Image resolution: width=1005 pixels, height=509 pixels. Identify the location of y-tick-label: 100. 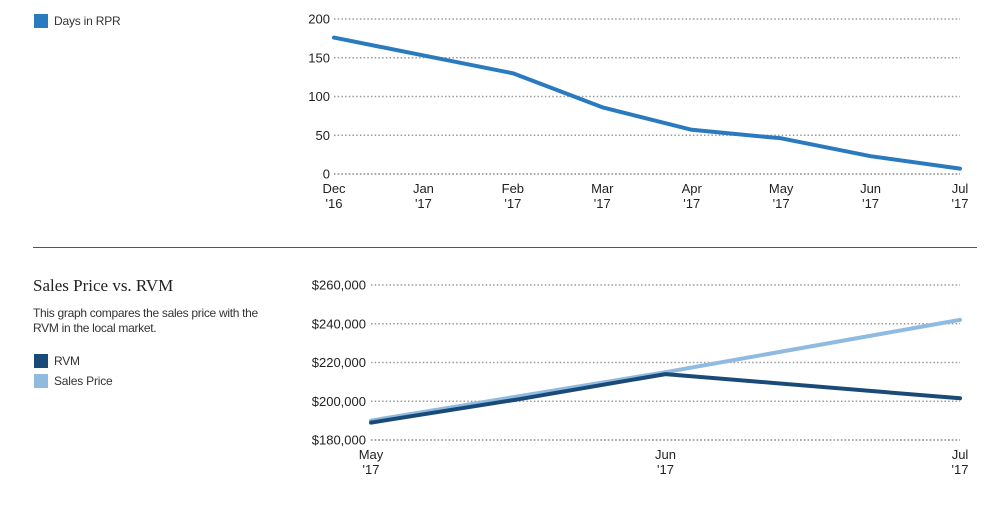
(319, 96).